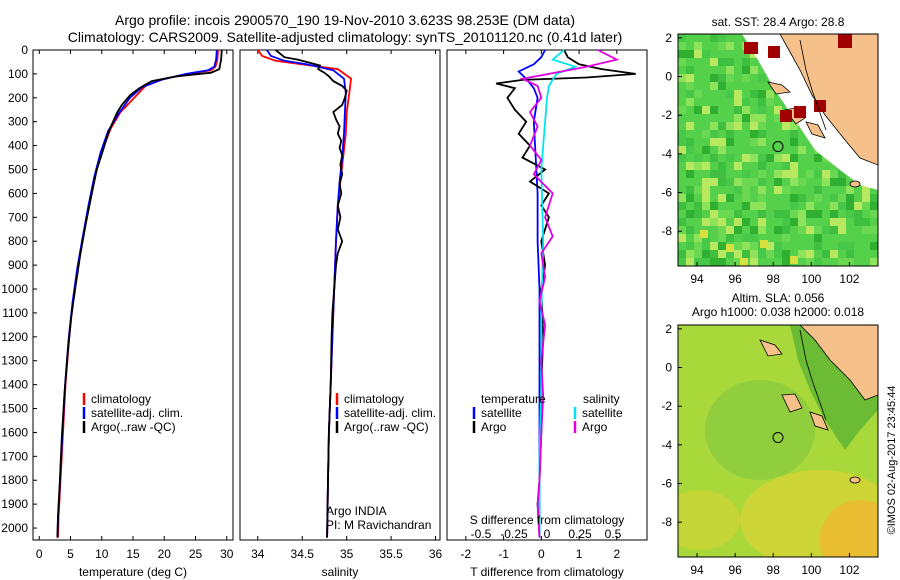 This screenshot has width=900, height=580. I want to click on map-x-tick-label: 98, so click(774, 570).